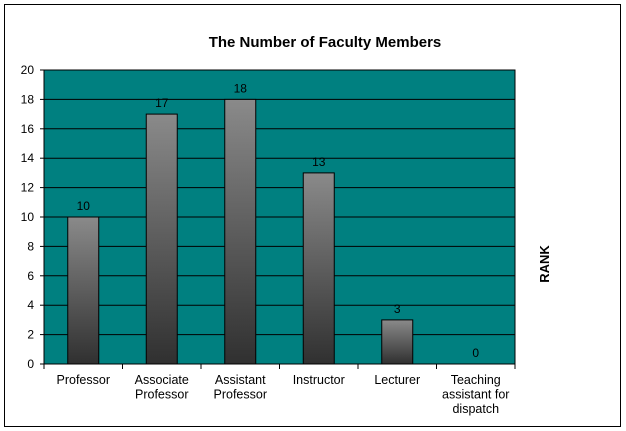  Describe the element at coordinates (325, 42) in the screenshot. I see `chart-title: The Number of Faculty Members` at that location.